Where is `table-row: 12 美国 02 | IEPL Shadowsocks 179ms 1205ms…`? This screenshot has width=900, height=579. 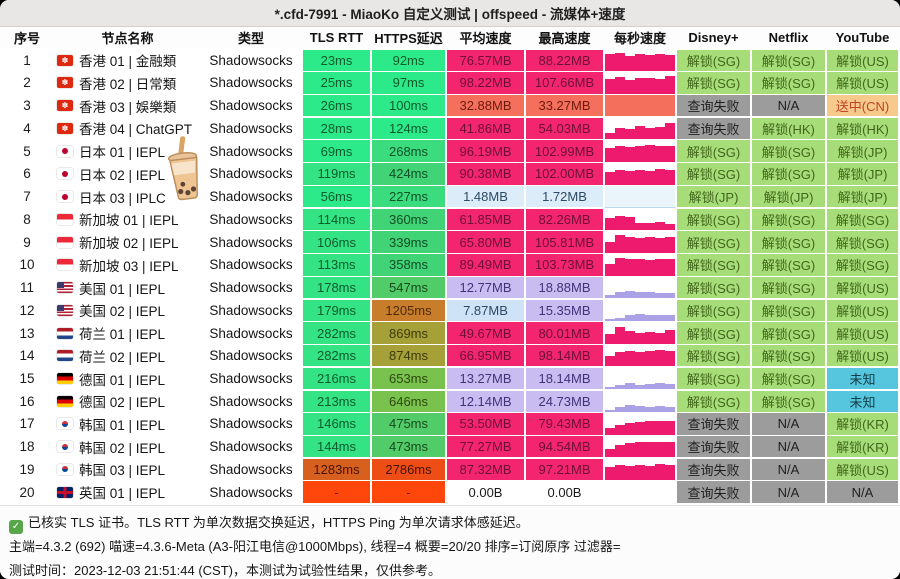
table-row: 12 美国 02 | IEPL Shadowsocks 179ms 1205ms… is located at coordinates (450, 310).